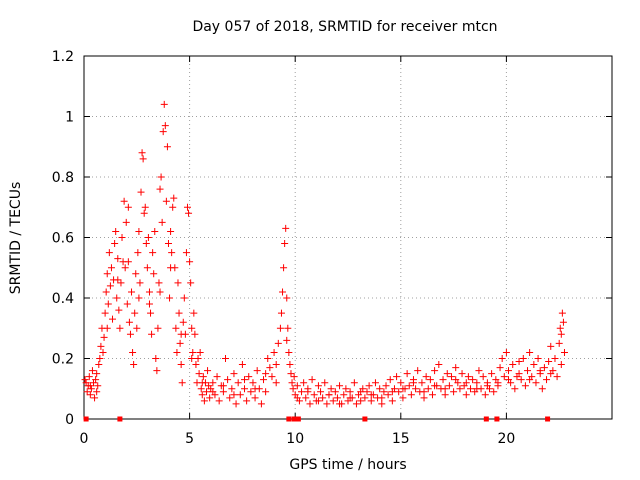  I want to click on y-axis-label: SRMTID / TECUs, so click(16, 238).